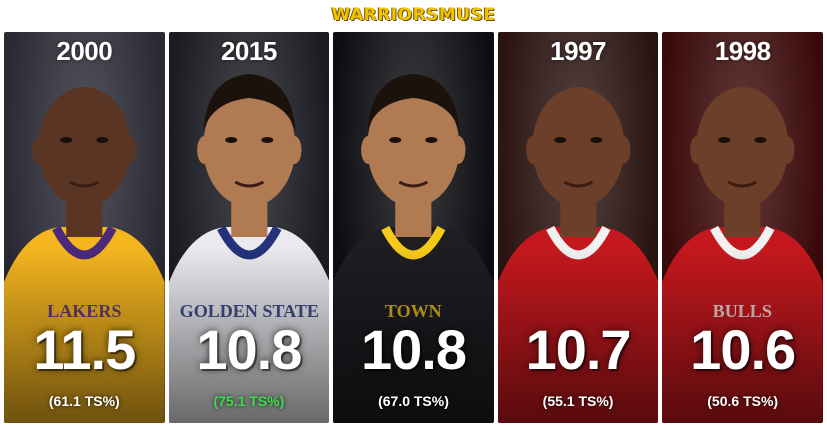 The image size is (827, 425). I want to click on season-year: 1997, so click(578, 51).